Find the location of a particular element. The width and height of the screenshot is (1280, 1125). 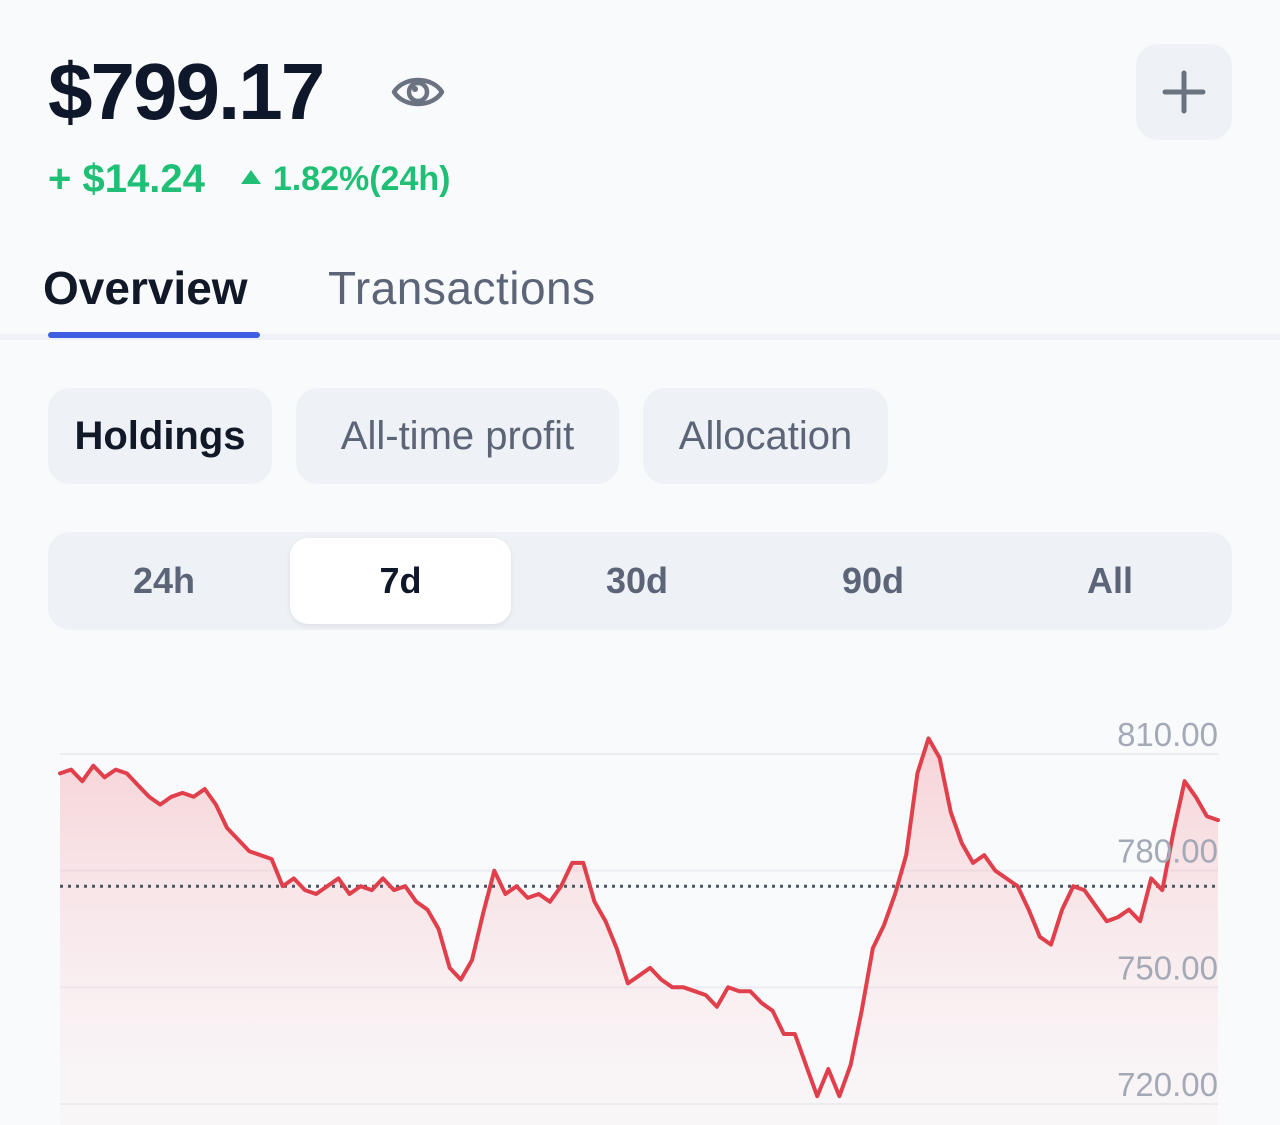

chip-holdings: Holdings is located at coordinates (160, 436).